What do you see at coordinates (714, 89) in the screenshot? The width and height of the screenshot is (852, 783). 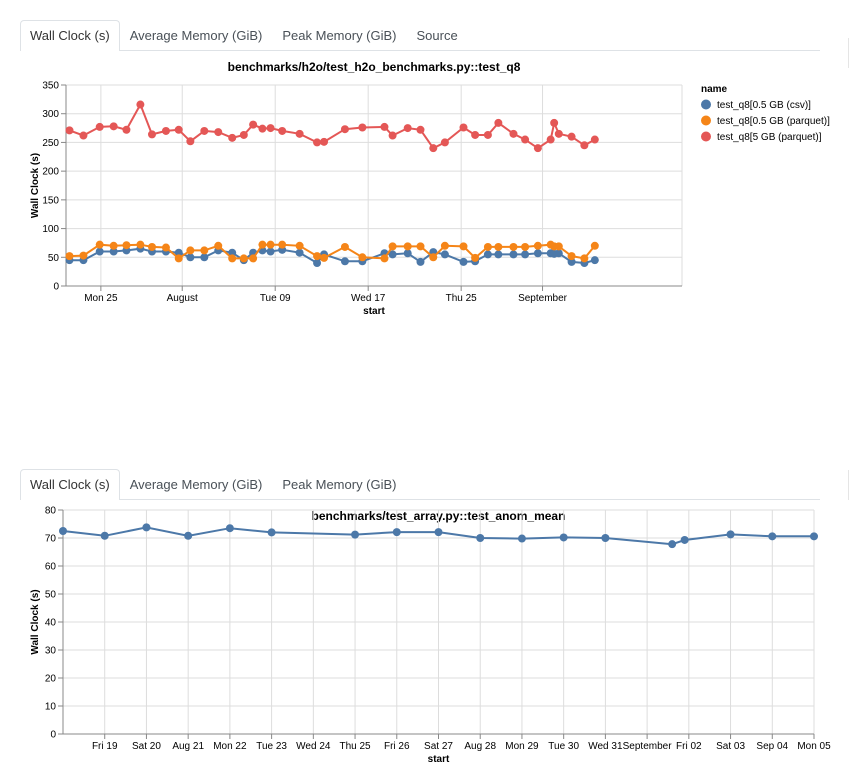 I see `legend-title: name` at bounding box center [714, 89].